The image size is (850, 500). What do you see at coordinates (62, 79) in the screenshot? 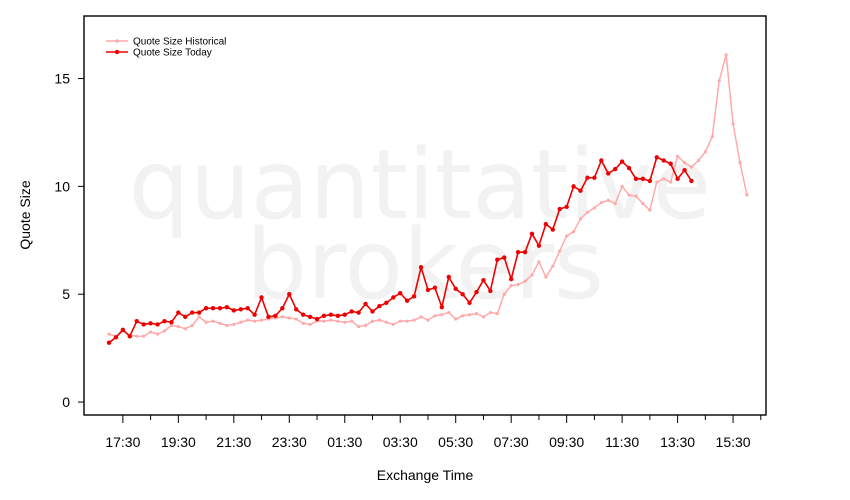
I see `y-tick-label: 15` at bounding box center [62, 79].